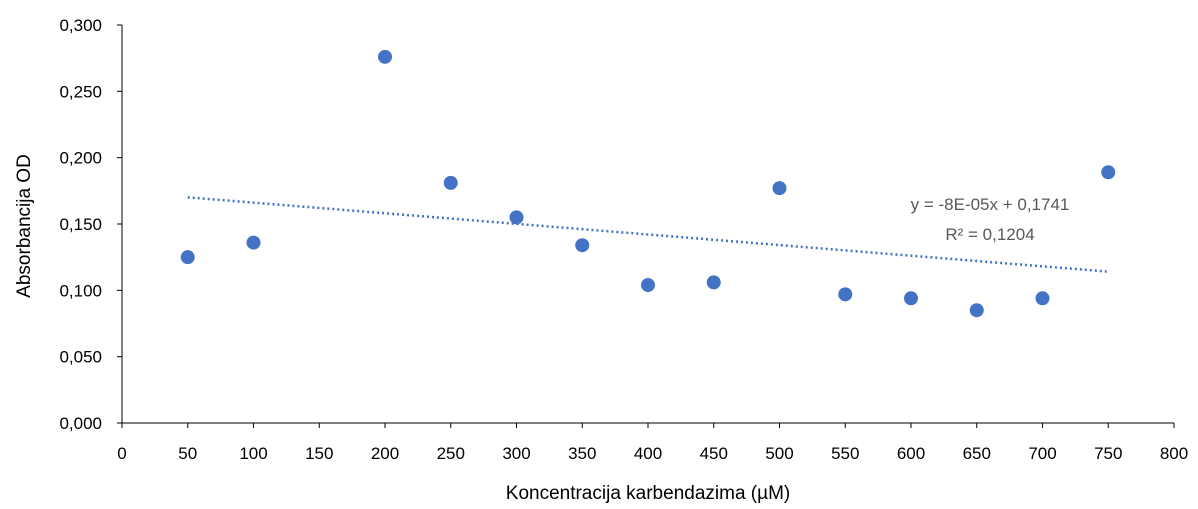  Describe the element at coordinates (990, 204) in the screenshot. I see `trendline-equation: y = -8E-05x + 0,1741` at that location.